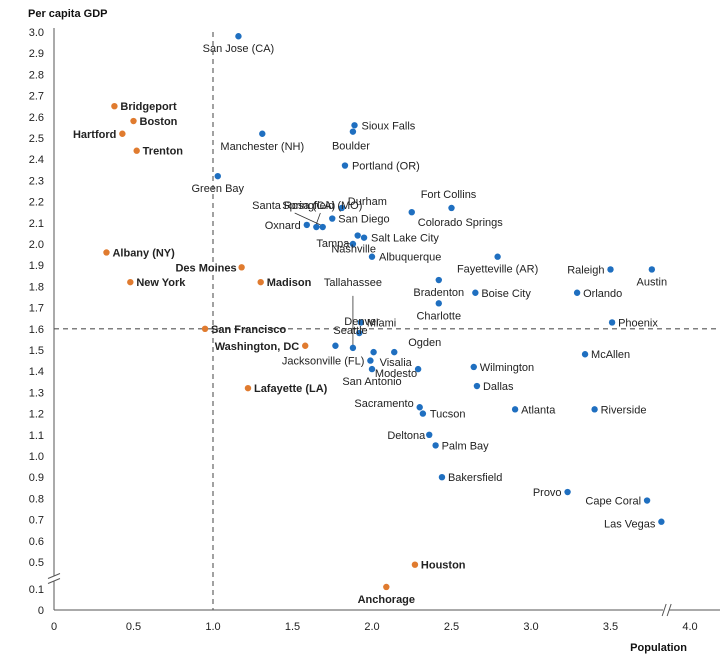  I want to click on x-axis-break-mark, so click(666, 610).